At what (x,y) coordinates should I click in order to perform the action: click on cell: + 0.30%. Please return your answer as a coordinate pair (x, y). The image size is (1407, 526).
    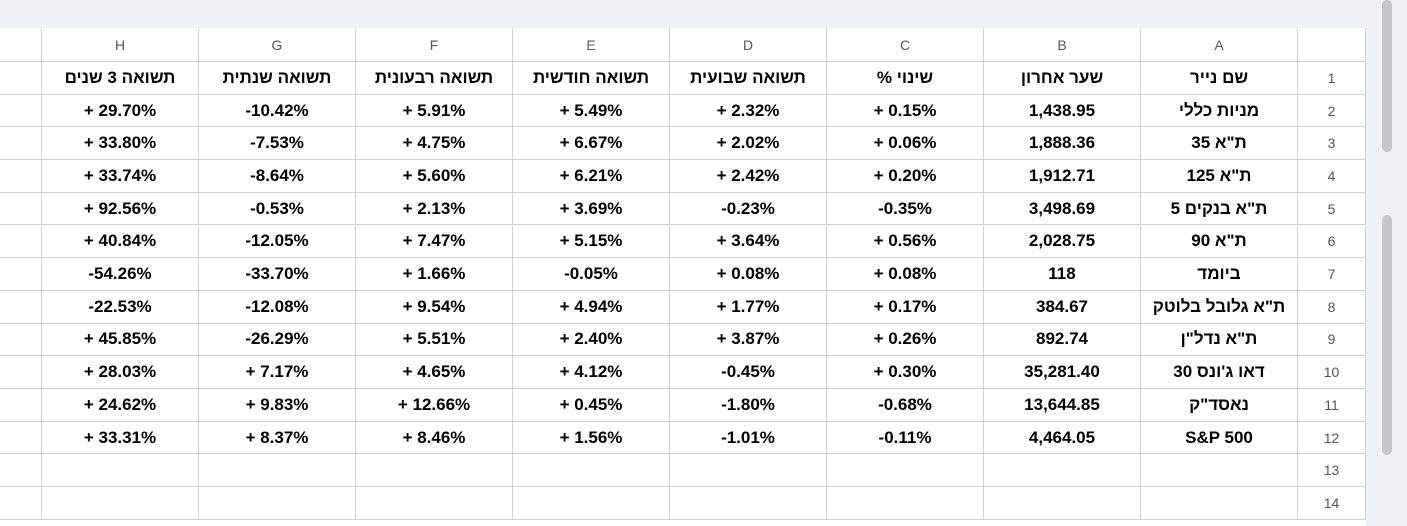
    Looking at the image, I should click on (905, 372).